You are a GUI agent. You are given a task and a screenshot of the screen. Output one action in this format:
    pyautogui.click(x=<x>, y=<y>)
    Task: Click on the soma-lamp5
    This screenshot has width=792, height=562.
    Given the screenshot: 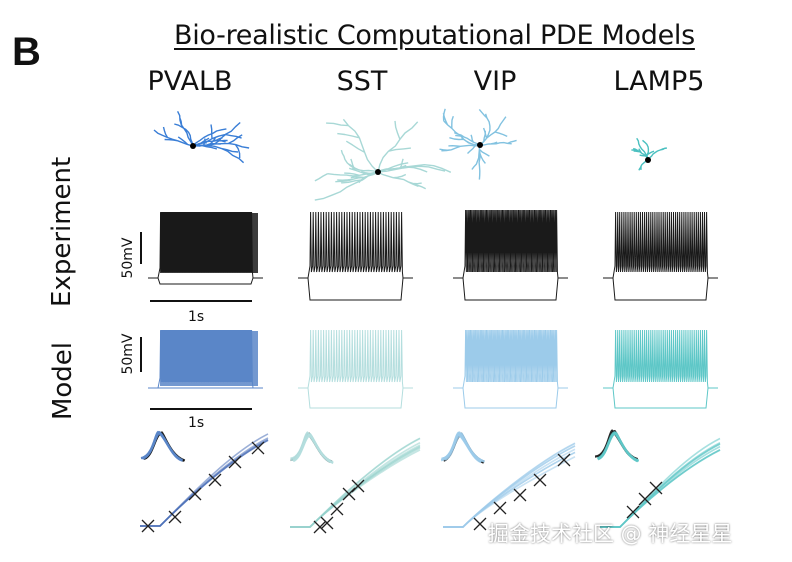 What is the action you would take?
    pyautogui.click(x=648, y=160)
    